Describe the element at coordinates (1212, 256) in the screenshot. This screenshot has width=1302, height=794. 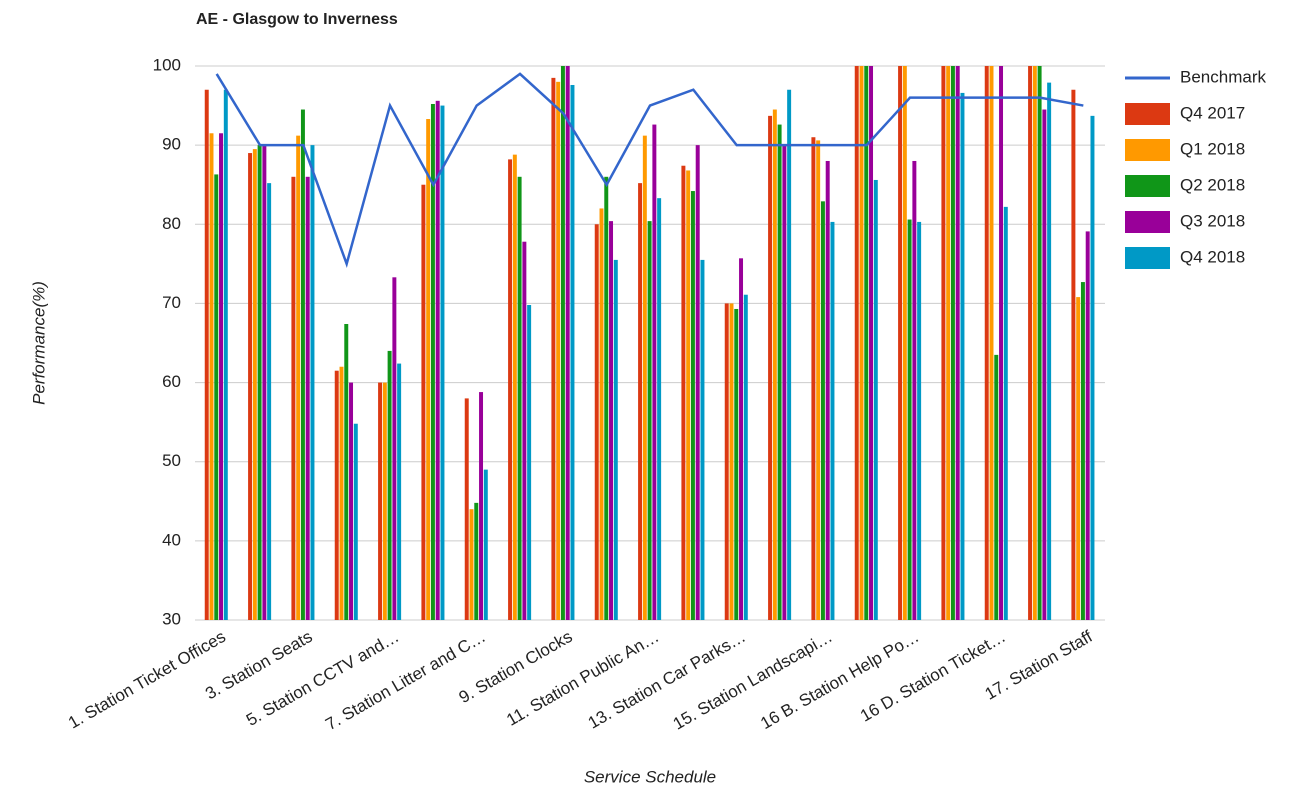
I see `legend-label: Q4 2018` at that location.